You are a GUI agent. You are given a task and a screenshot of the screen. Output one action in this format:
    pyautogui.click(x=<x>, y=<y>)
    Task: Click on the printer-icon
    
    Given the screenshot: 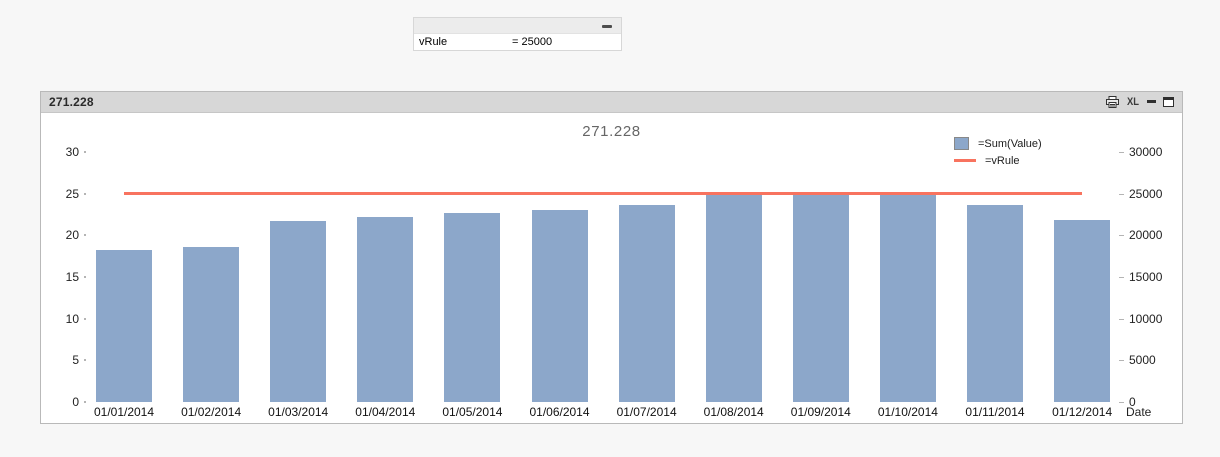 What is the action you would take?
    pyautogui.click(x=1112, y=102)
    